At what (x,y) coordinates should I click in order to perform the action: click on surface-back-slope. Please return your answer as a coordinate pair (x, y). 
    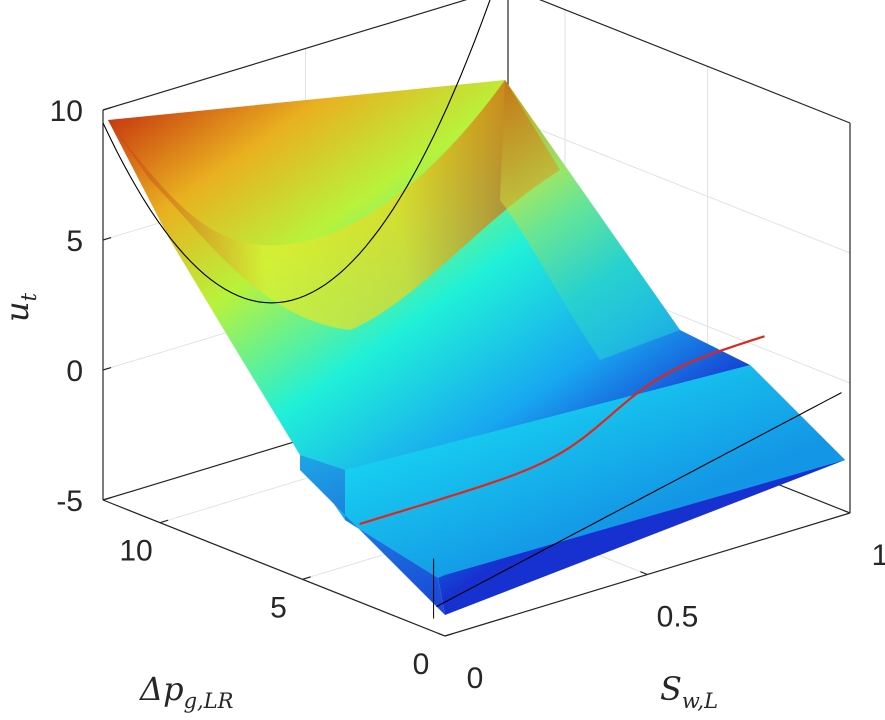
    Looking at the image, I should click on (590, 220).